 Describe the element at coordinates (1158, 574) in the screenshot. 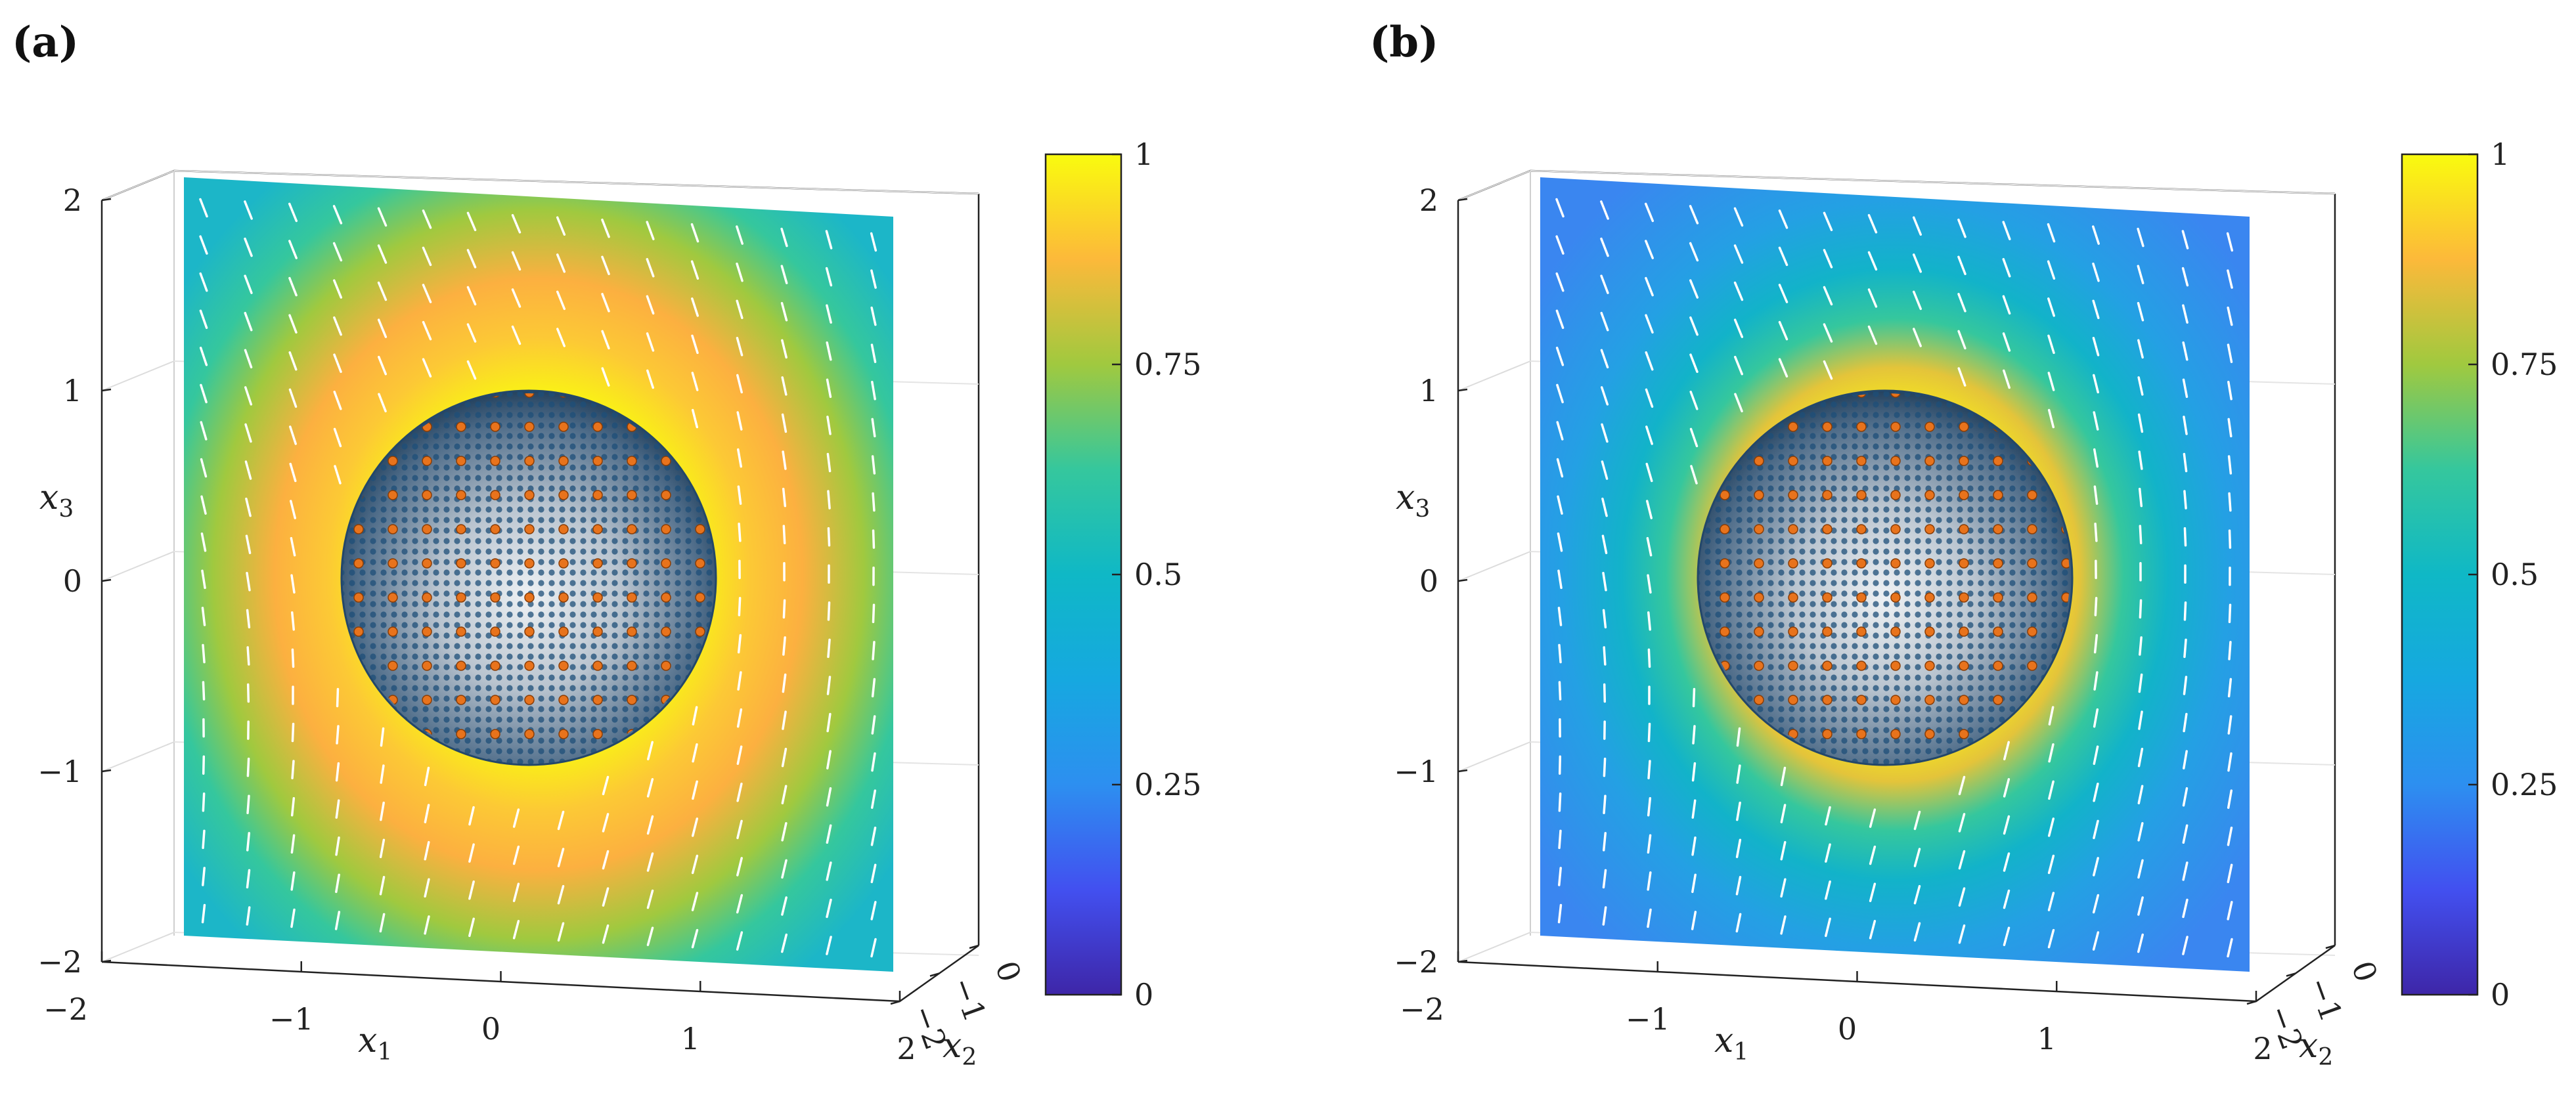

I see `colorbar-tick-label: 0.5` at that location.